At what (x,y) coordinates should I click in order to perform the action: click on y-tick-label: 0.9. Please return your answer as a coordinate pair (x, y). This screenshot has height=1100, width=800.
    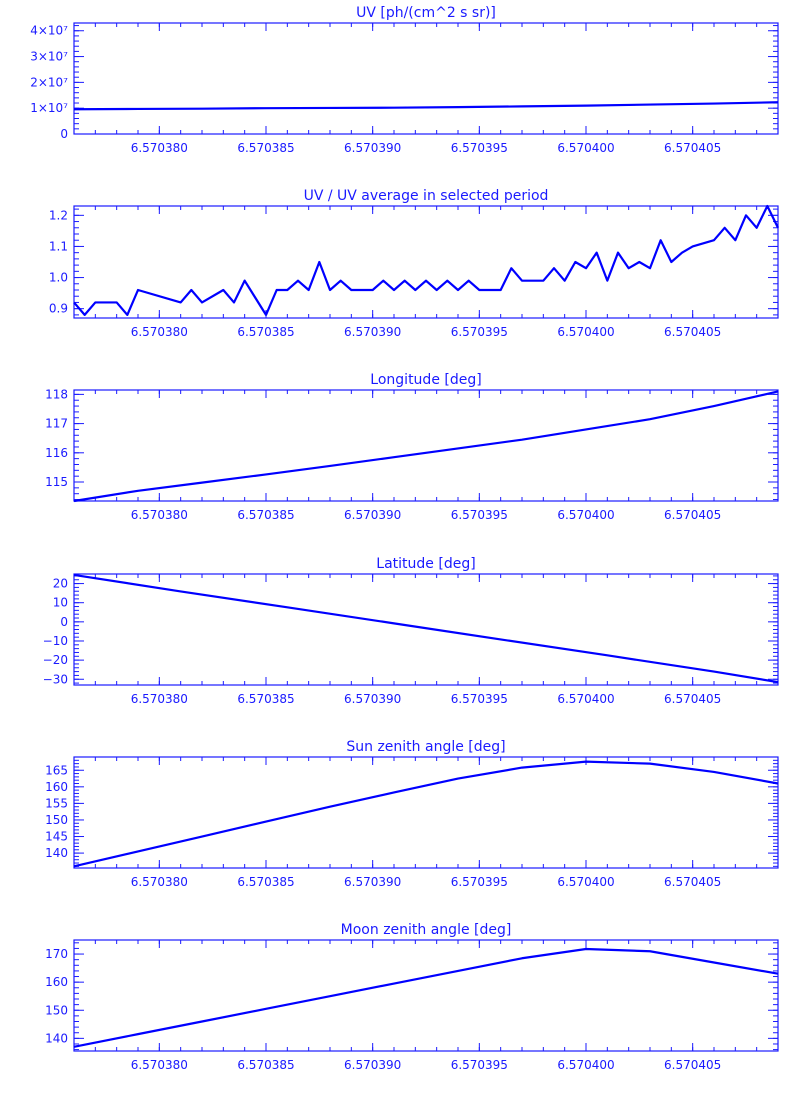
    Looking at the image, I should click on (58, 309).